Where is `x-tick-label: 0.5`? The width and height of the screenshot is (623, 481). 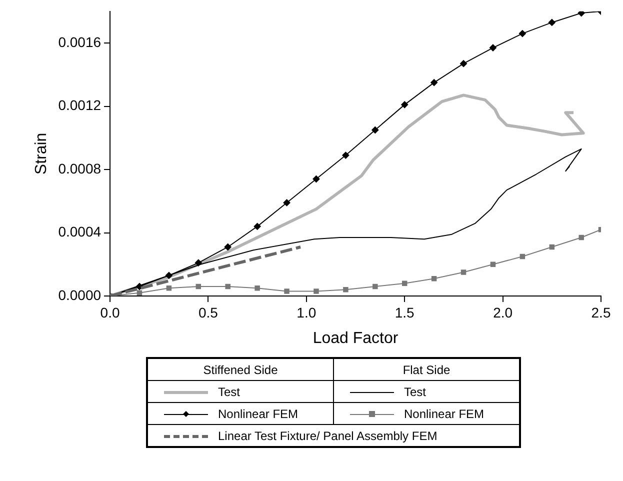
x-tick-label: 0.5 is located at coordinates (208, 312).